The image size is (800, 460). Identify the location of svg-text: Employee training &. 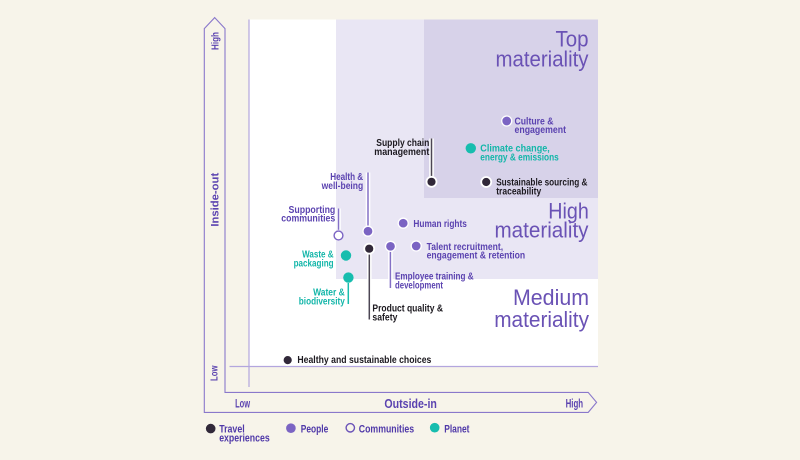
(434, 277).